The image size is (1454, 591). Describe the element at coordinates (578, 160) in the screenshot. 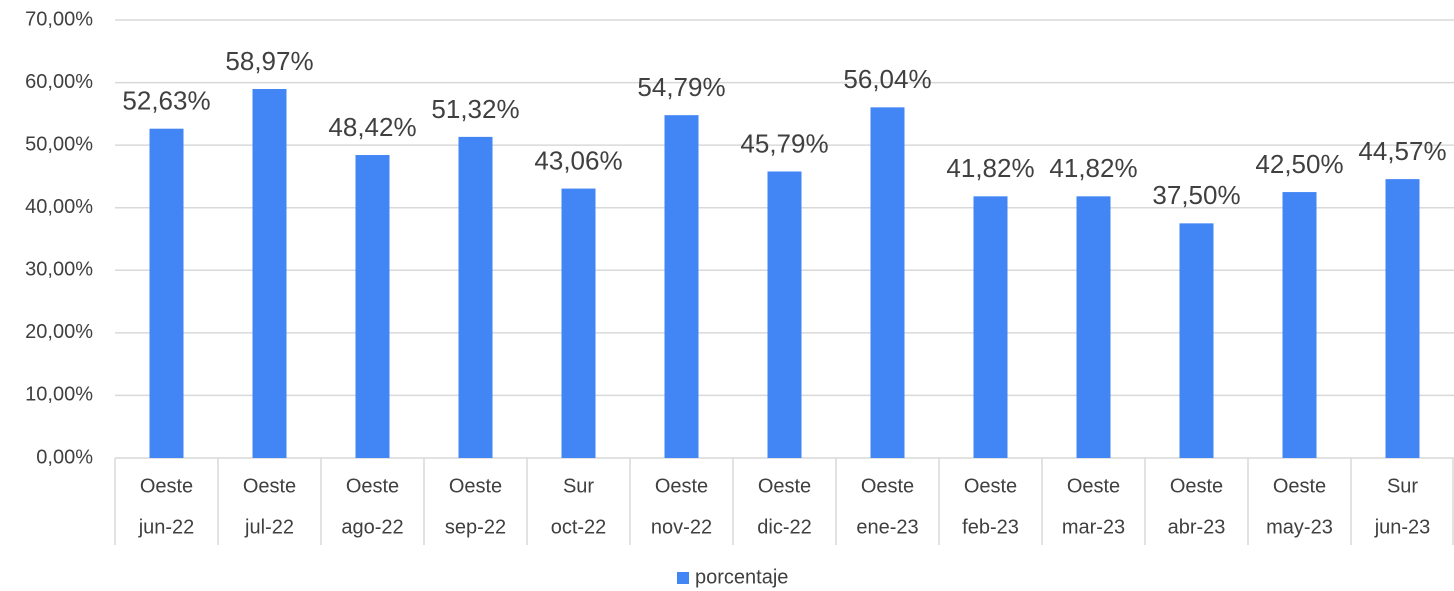

I see `data-label: 43,06%` at that location.